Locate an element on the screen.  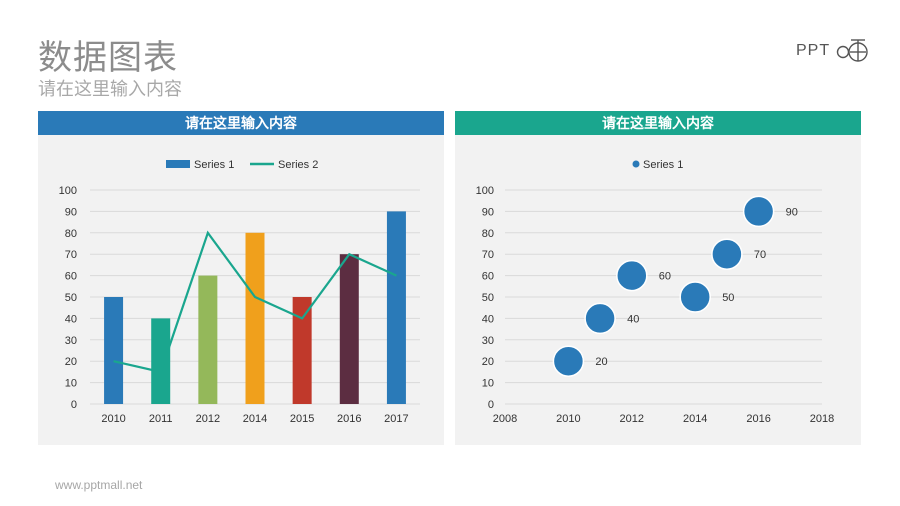
data-label: 20 is located at coordinates (601, 362).